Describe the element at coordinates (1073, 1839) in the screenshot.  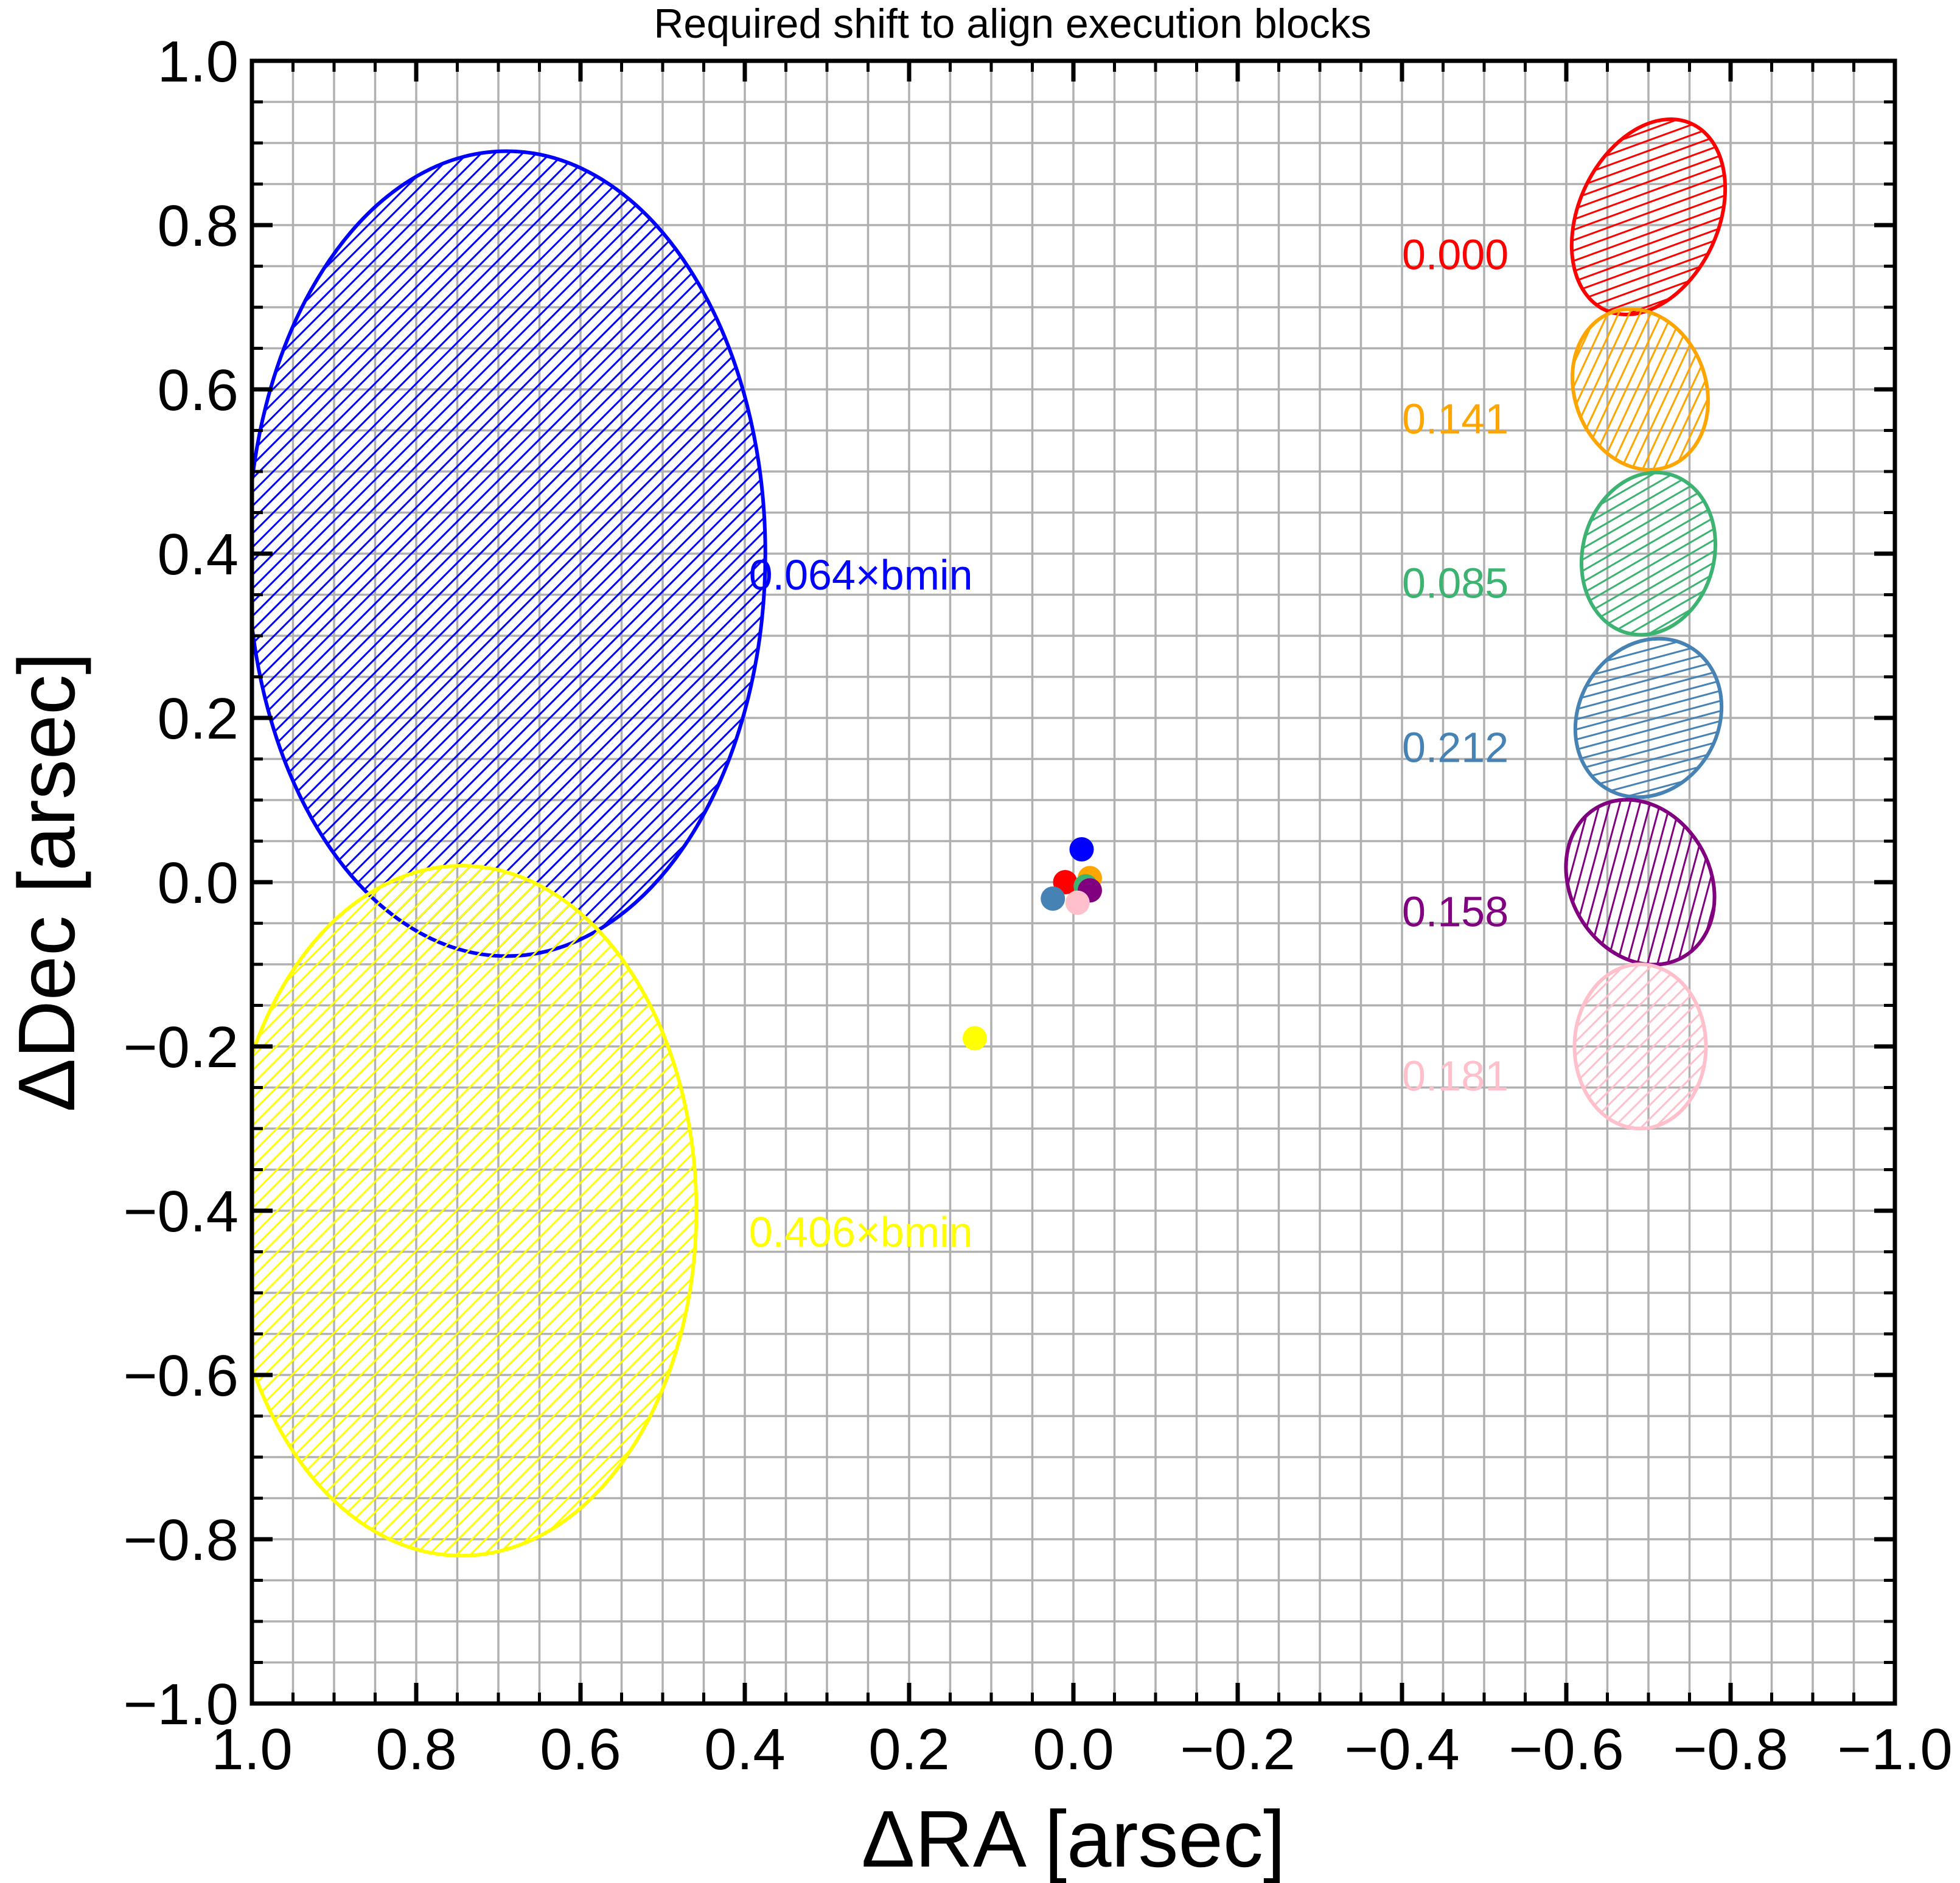
I see `x-axis-label: ΔRA [arsec]` at that location.